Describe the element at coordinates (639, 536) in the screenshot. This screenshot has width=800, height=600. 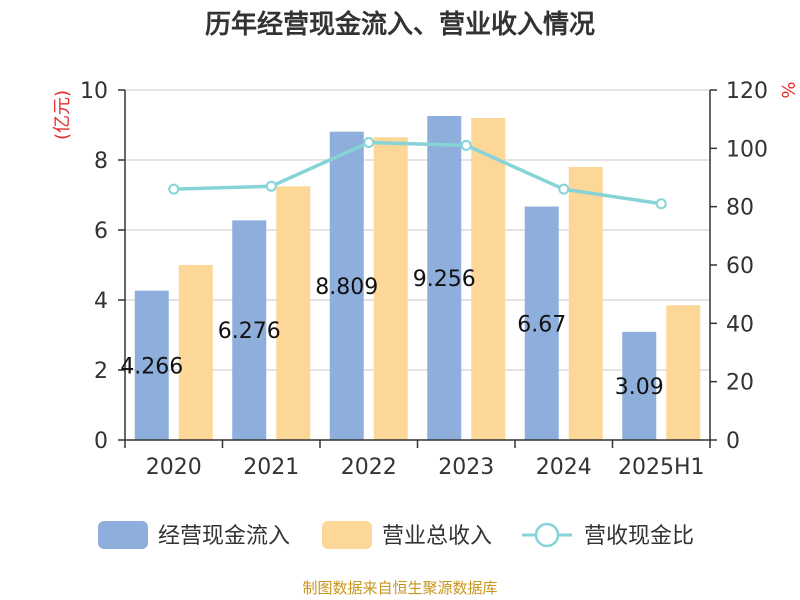
I see `legend-label: 营收现金比` at that location.